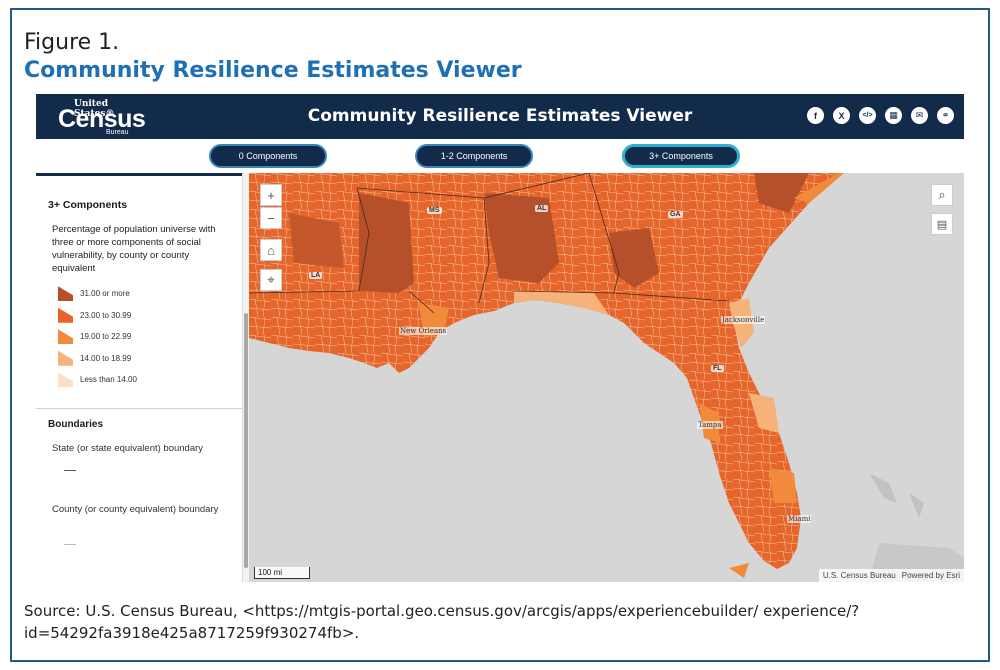 The image size is (1000, 670). What do you see at coordinates (474, 156) in the screenshot?
I see `tab-1-2-components: 1-2 Components` at bounding box center [474, 156].